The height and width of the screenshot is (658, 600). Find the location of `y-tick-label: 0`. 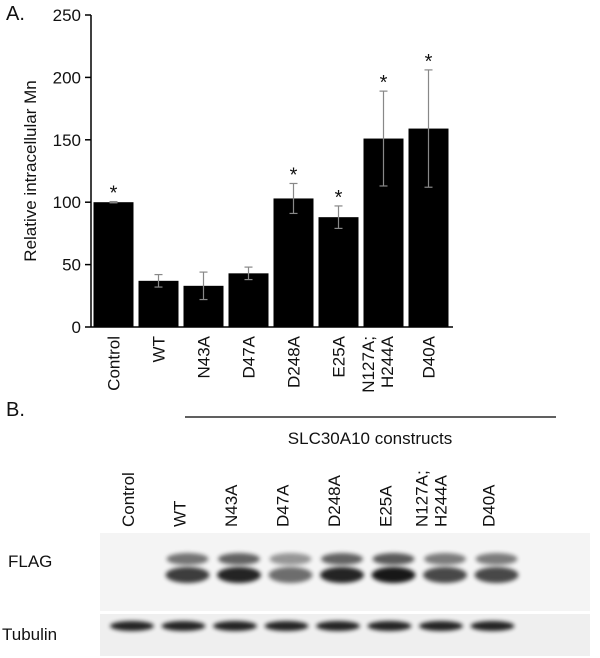

y-tick-label: 0 is located at coordinates (76, 327).